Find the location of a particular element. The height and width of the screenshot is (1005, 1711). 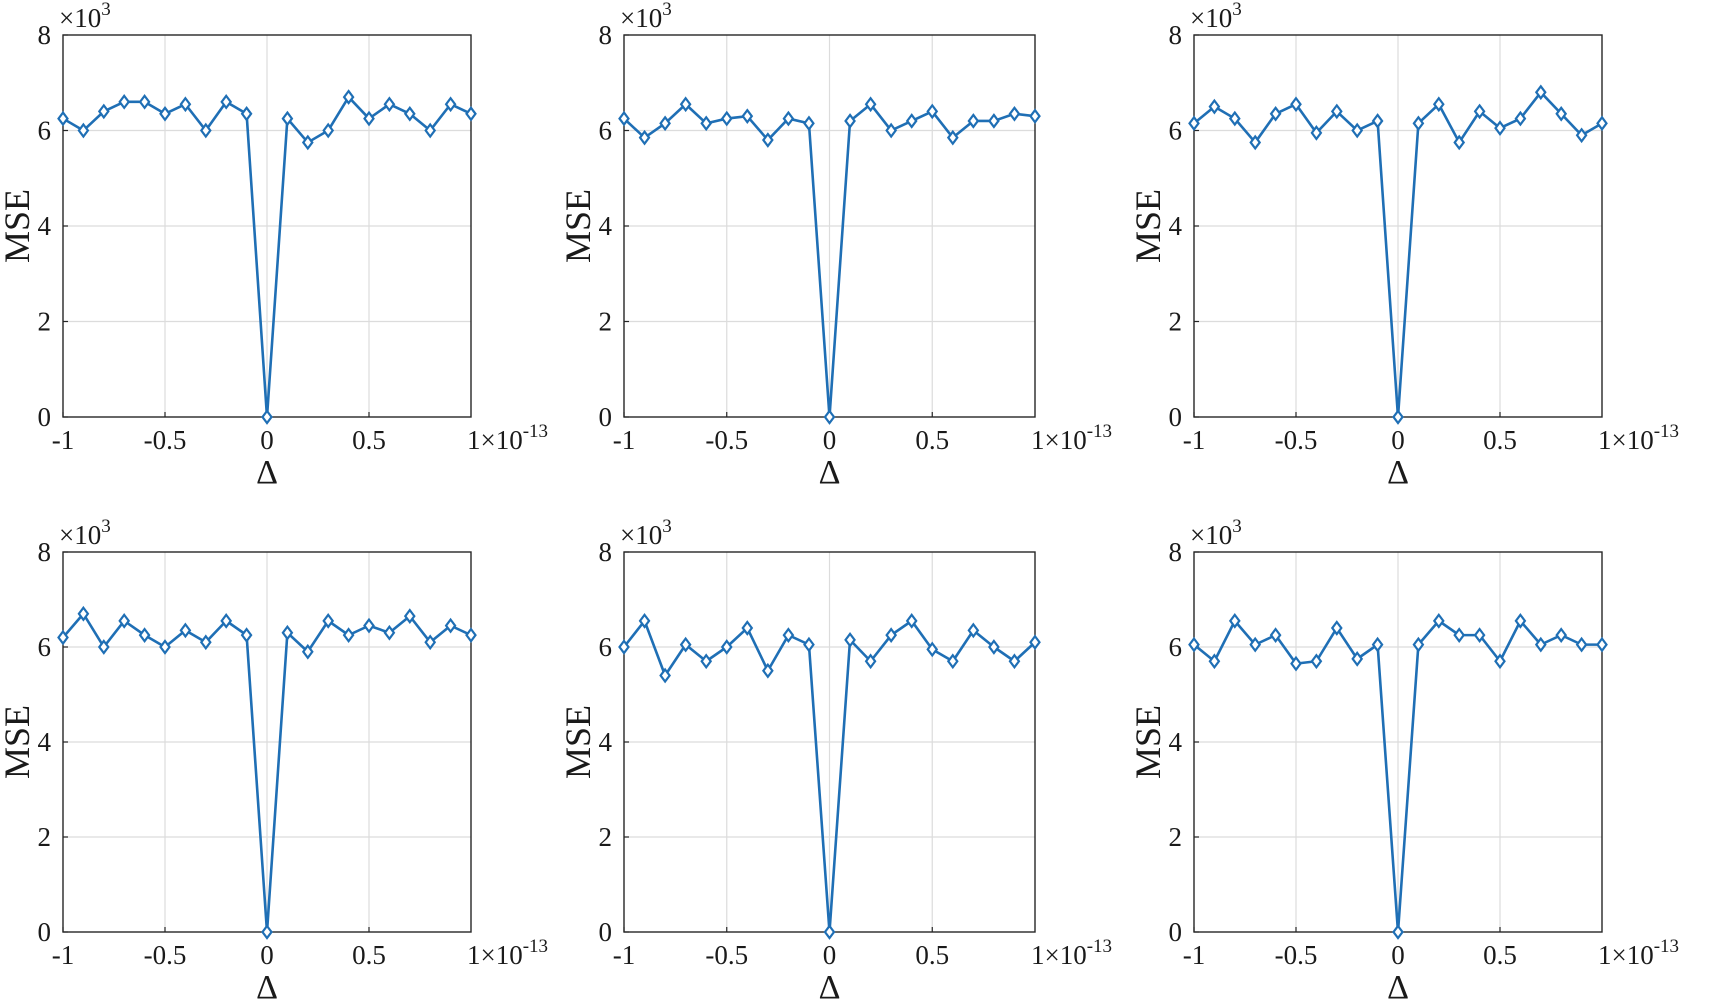

y-tick-label: 2 is located at coordinates (606, 837).